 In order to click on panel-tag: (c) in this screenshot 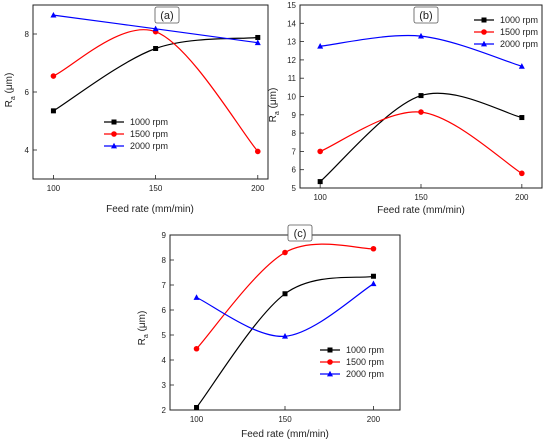, I will do `click(300, 234)`.